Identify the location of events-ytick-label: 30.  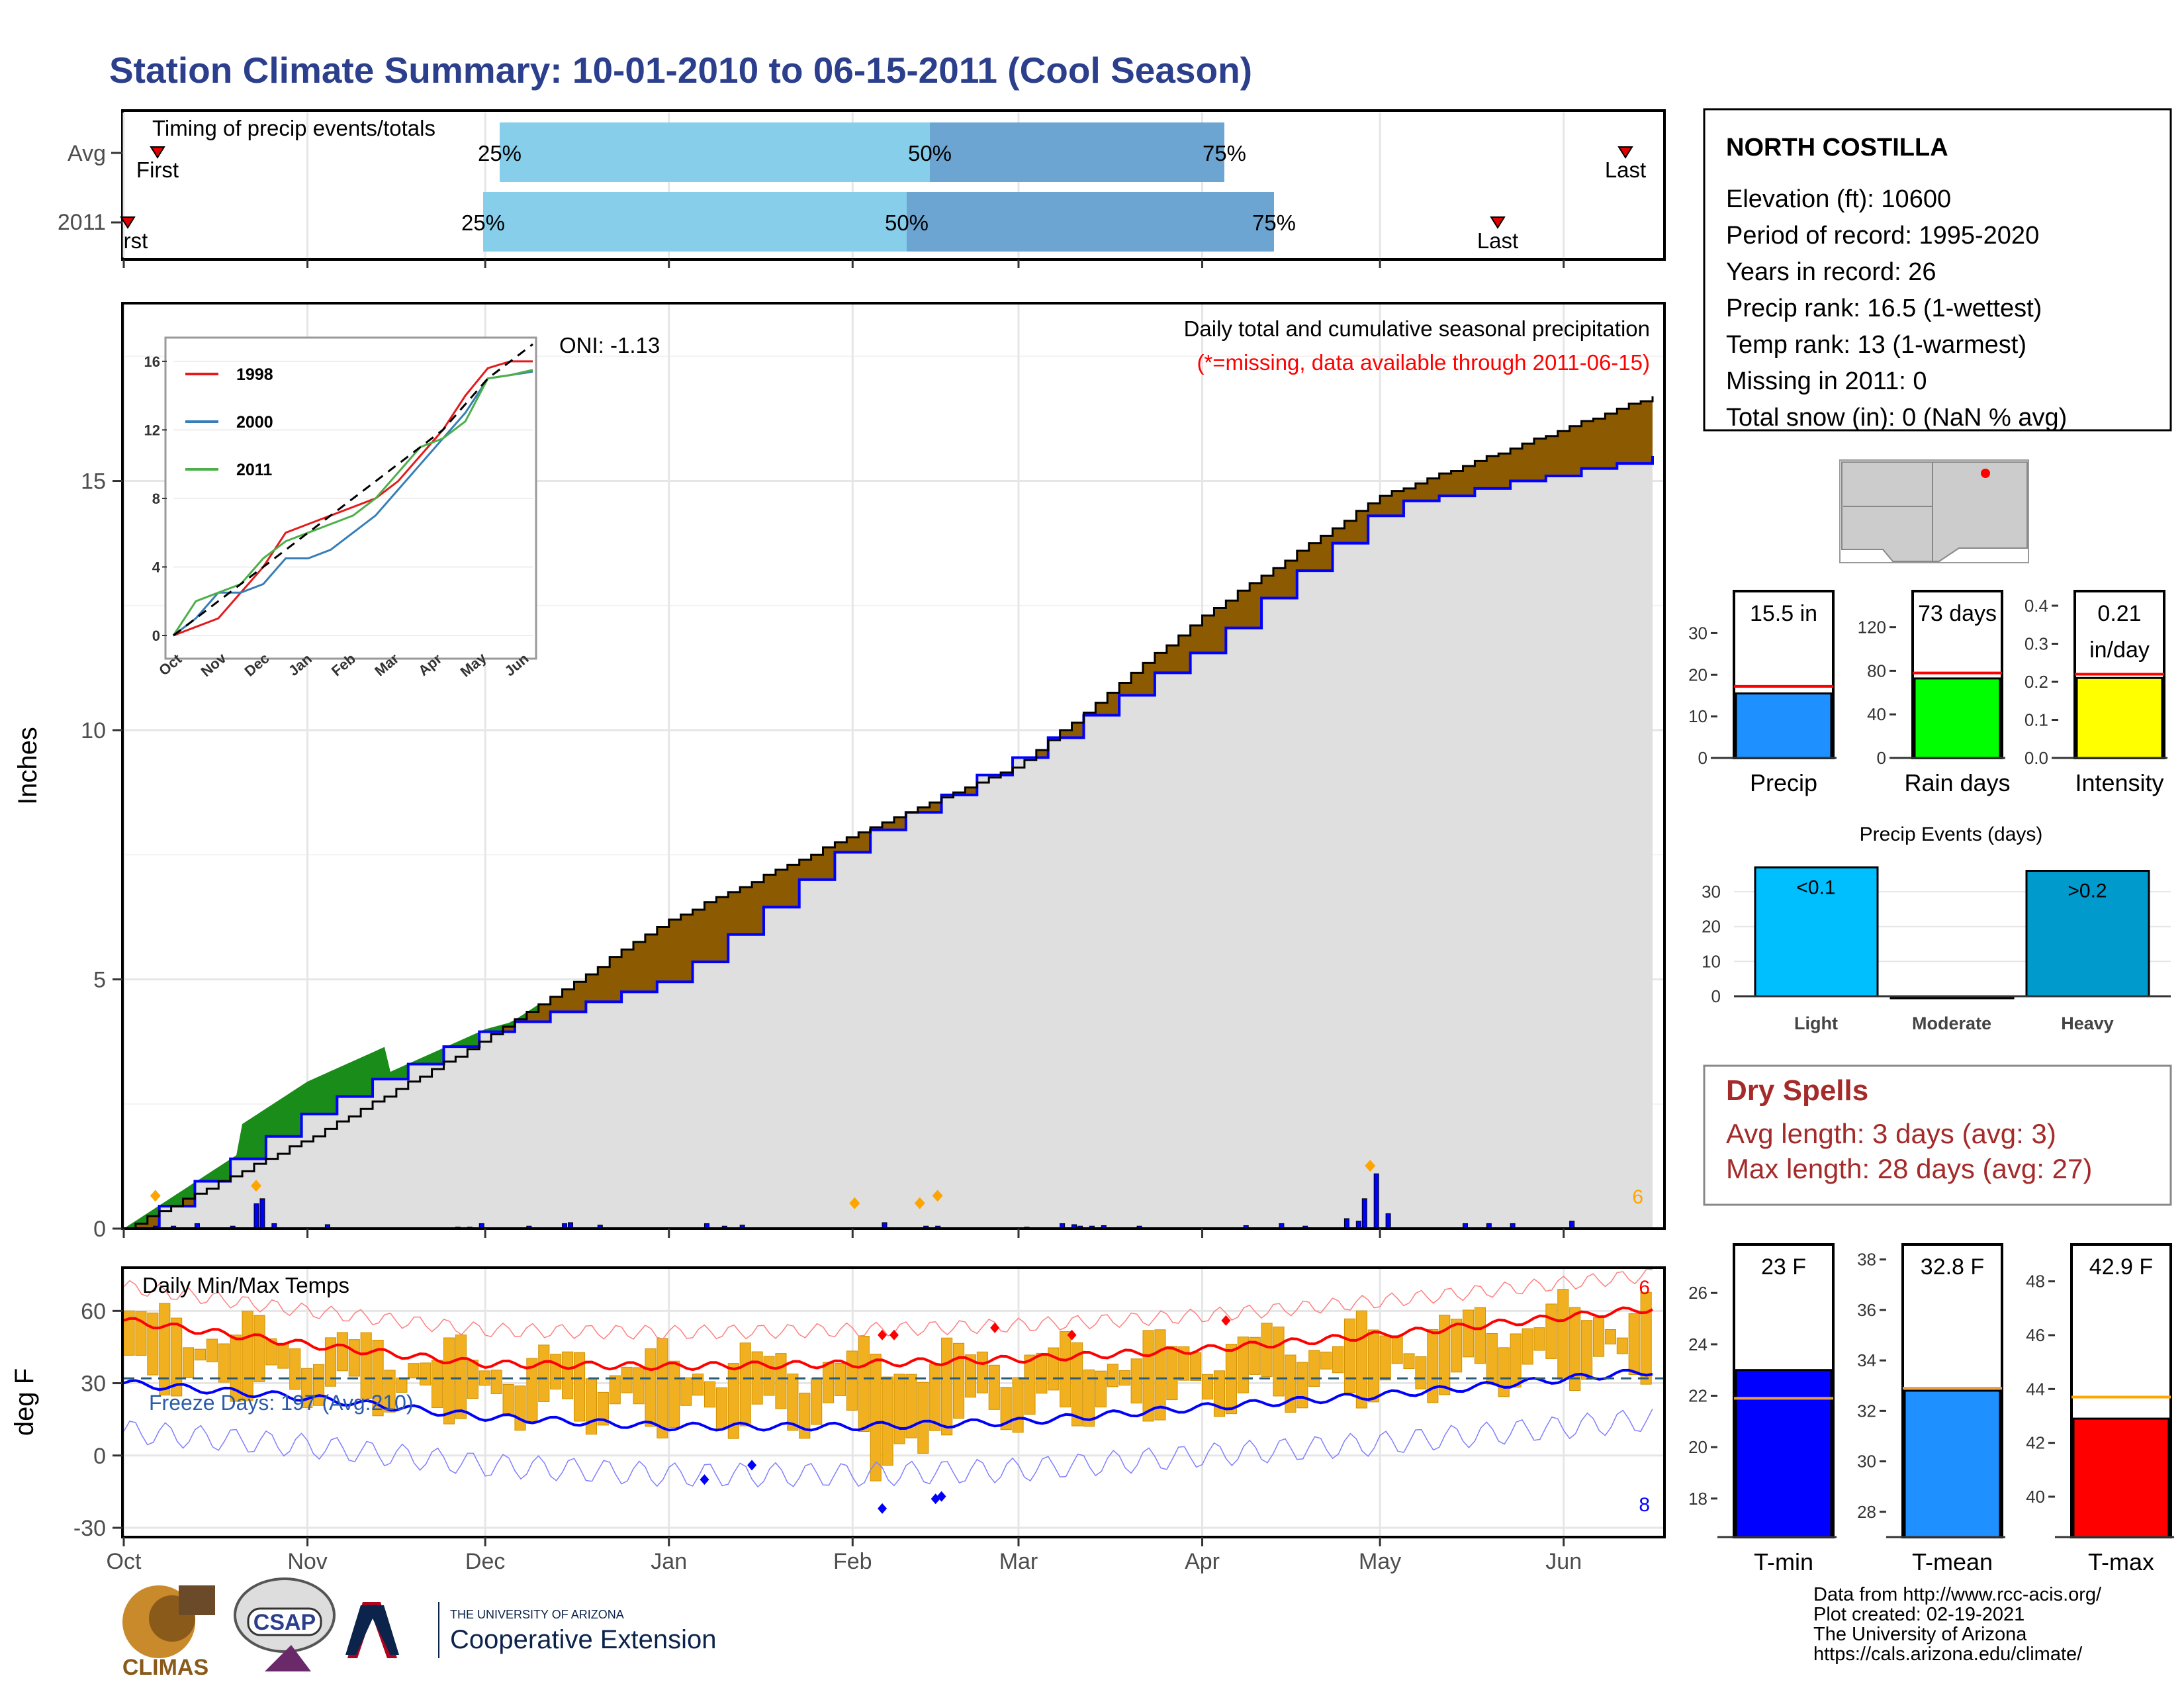
(1712, 892).